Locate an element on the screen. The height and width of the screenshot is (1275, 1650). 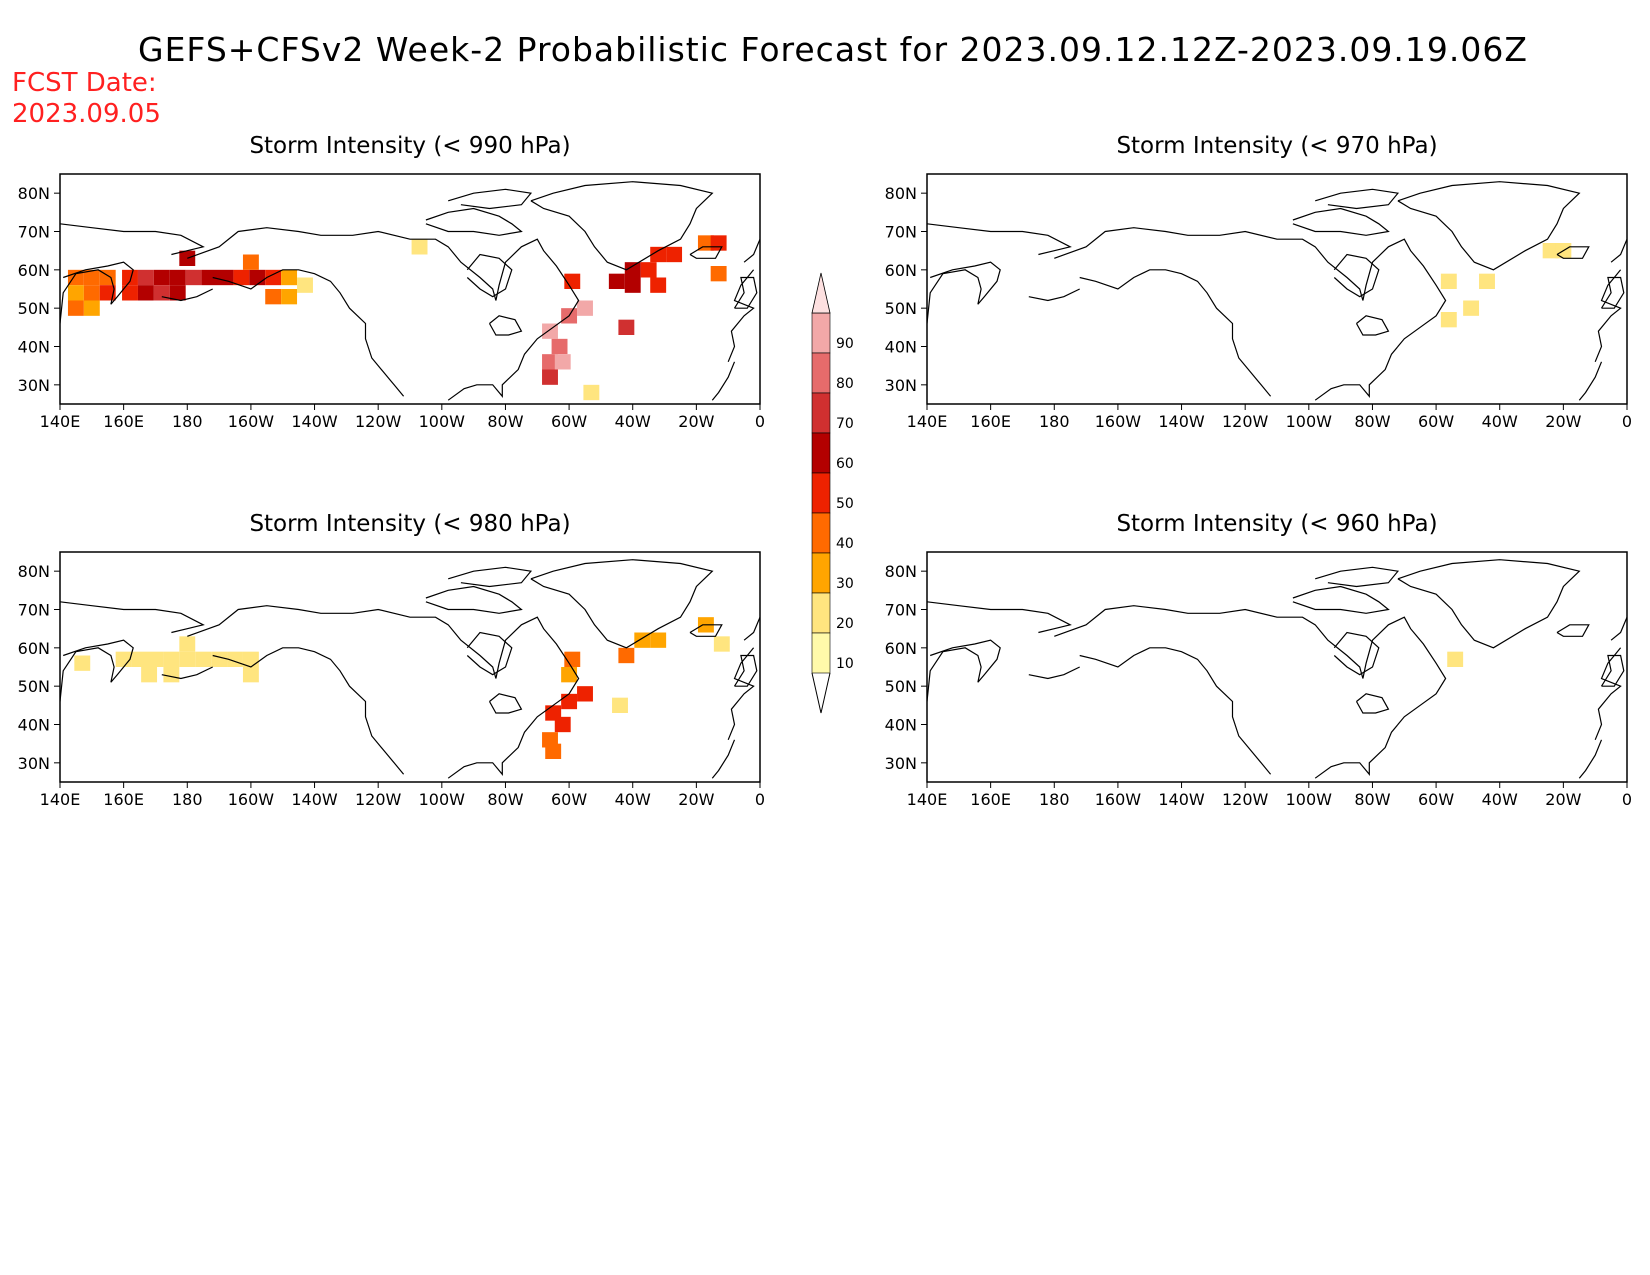
colorbar-tick-label: 80 is located at coordinates (845, 384).